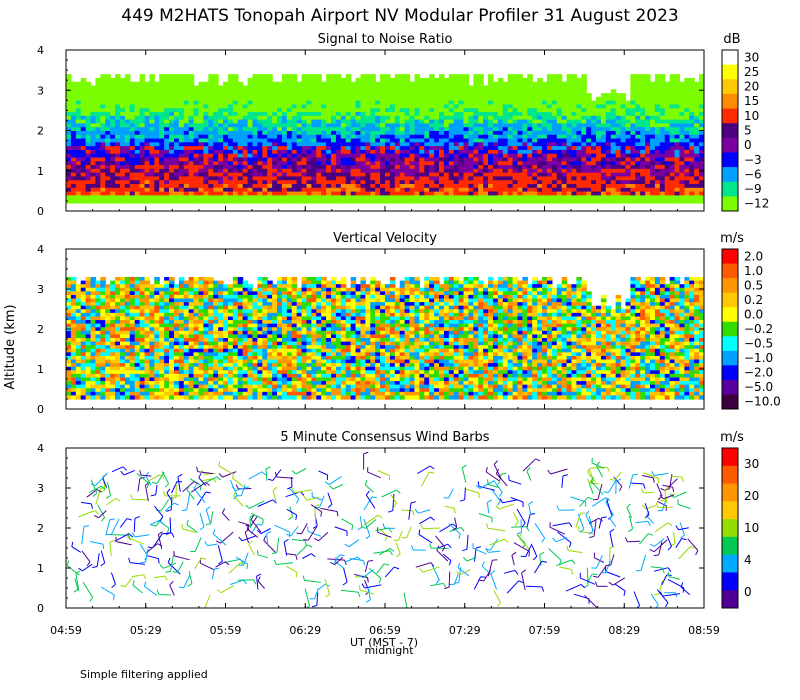 This screenshot has height=700, width=800. What do you see at coordinates (624, 630) in the screenshot?
I see `x-tick-label: 08:29` at bounding box center [624, 630].